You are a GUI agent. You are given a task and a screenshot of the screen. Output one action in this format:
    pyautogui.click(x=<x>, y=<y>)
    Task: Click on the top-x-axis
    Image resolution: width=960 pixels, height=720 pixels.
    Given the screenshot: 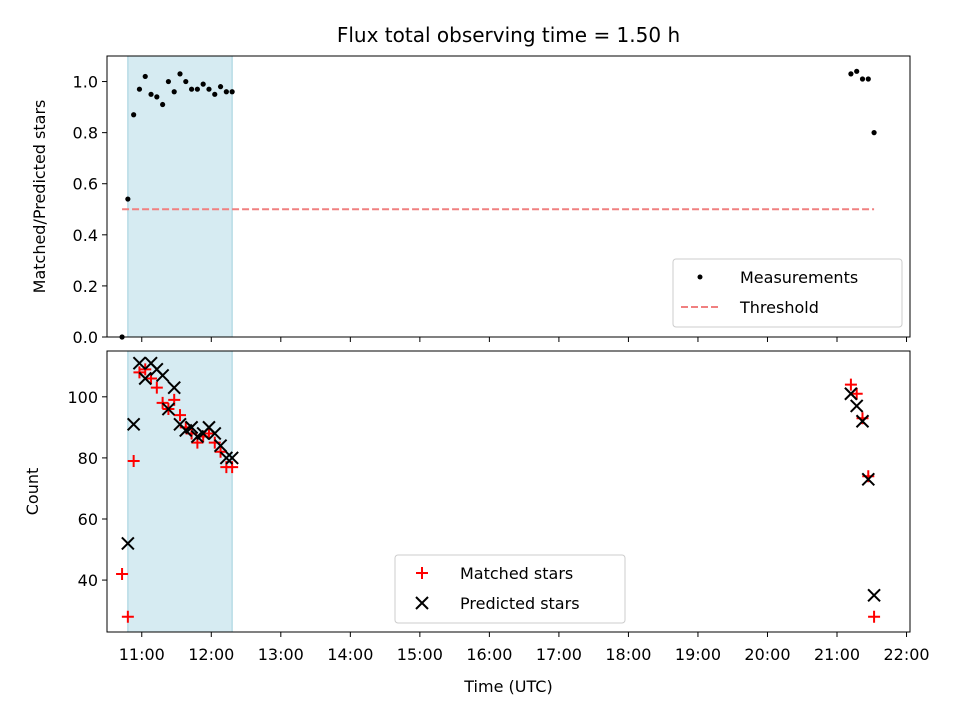 What is the action you would take?
    pyautogui.click(x=524, y=339)
    